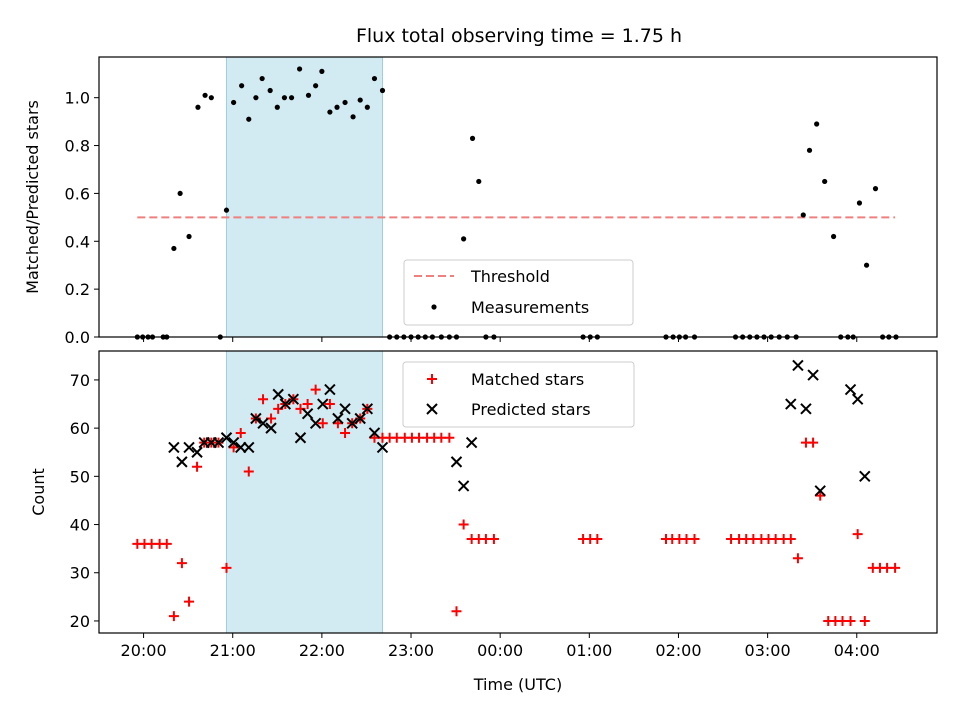 Image resolution: width=960 pixels, height=720 pixels. Describe the element at coordinates (411, 650) in the screenshot. I see `x-tick-label: 23:00` at that location.